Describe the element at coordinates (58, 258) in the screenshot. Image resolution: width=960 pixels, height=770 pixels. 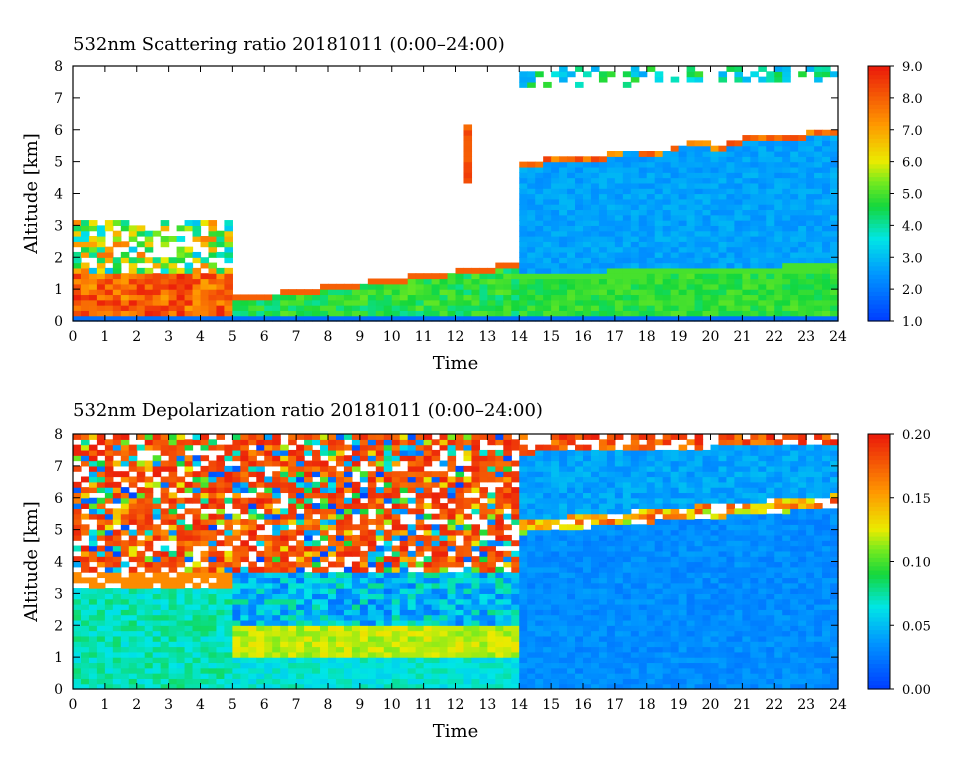
I see `y-tick-label: 2` at that location.